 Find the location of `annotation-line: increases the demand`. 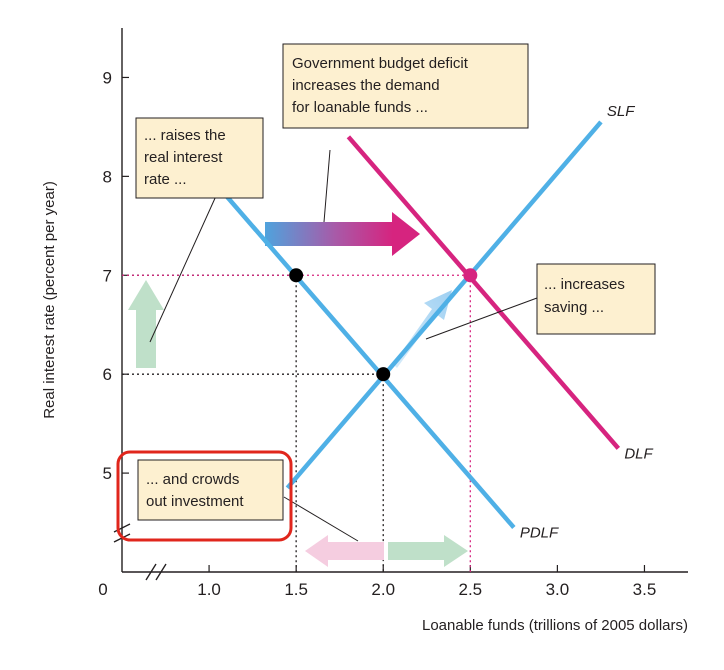

annotation-line: increases the demand is located at coordinates (366, 85).